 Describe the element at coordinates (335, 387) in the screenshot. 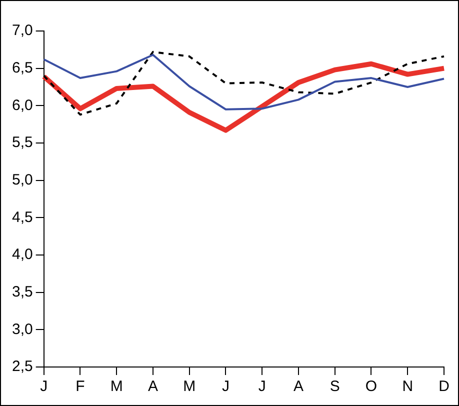

I see `x-tick-label: S` at that location.